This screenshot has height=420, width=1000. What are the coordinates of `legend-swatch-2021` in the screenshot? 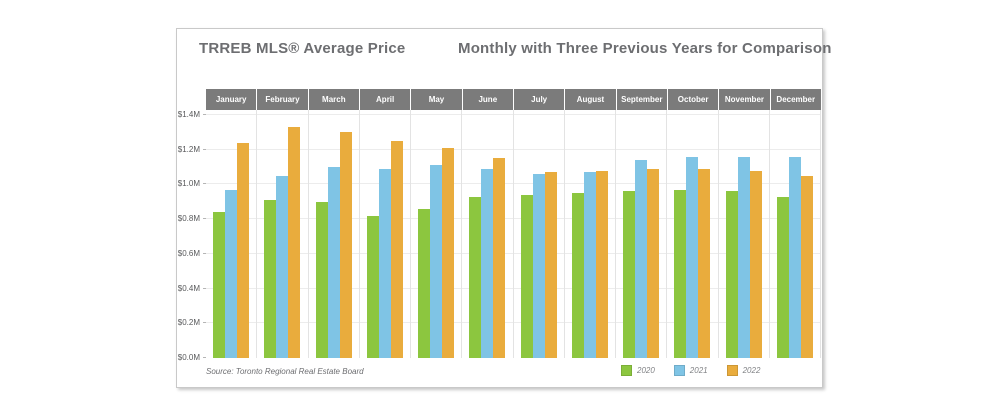 It's located at (679, 370).